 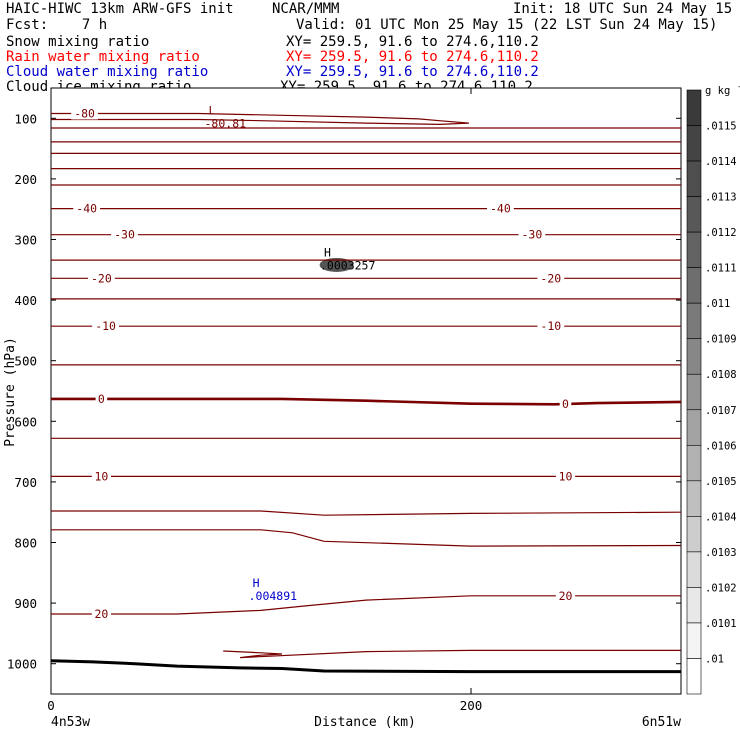 What do you see at coordinates (714, 659) in the screenshot?
I see `colorbar-label: .01` at bounding box center [714, 659].